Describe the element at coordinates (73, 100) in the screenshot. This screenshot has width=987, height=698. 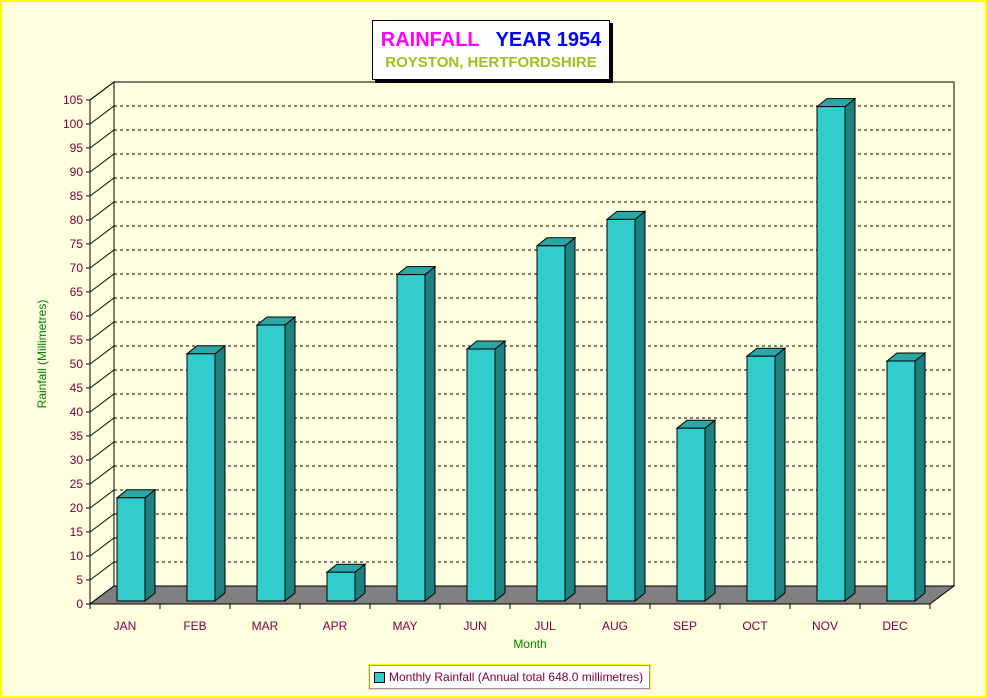
I see `y-tick-label: 105` at that location.